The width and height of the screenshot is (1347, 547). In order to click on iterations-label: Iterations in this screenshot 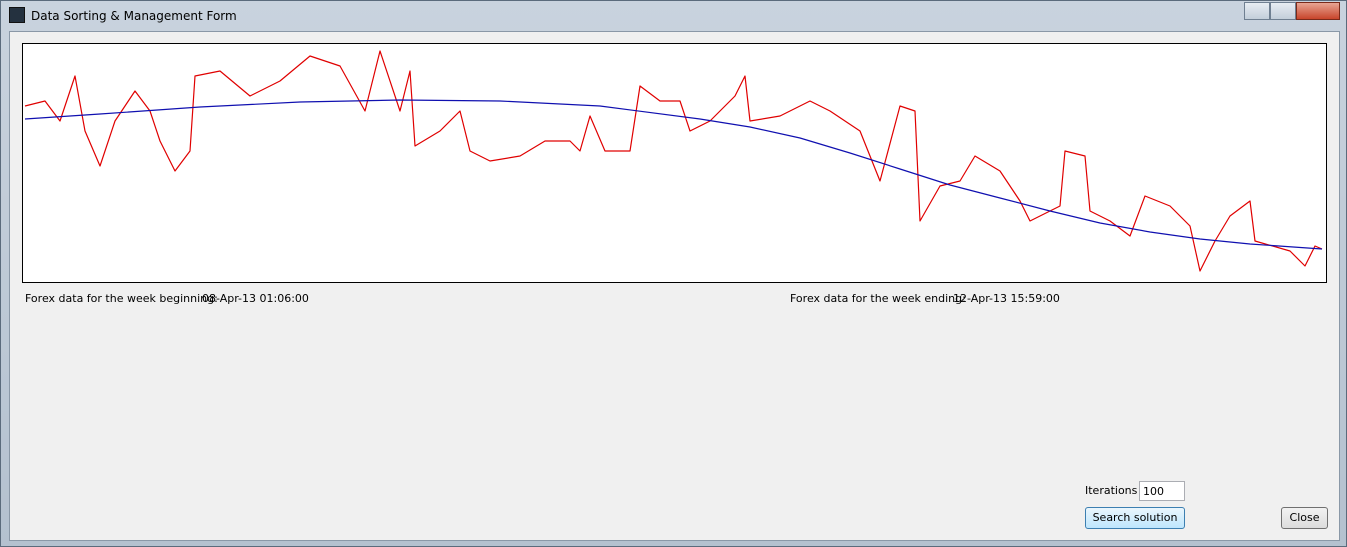, I will do `click(1111, 490)`.